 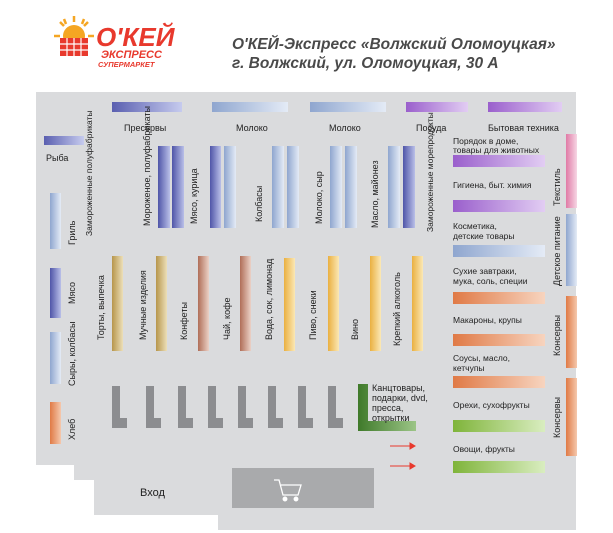 I want to click on okey-logo: О'КЕЙ ЭКСПРЕСС СУПЕРМАРКЕТ, so click(x=115, y=42).